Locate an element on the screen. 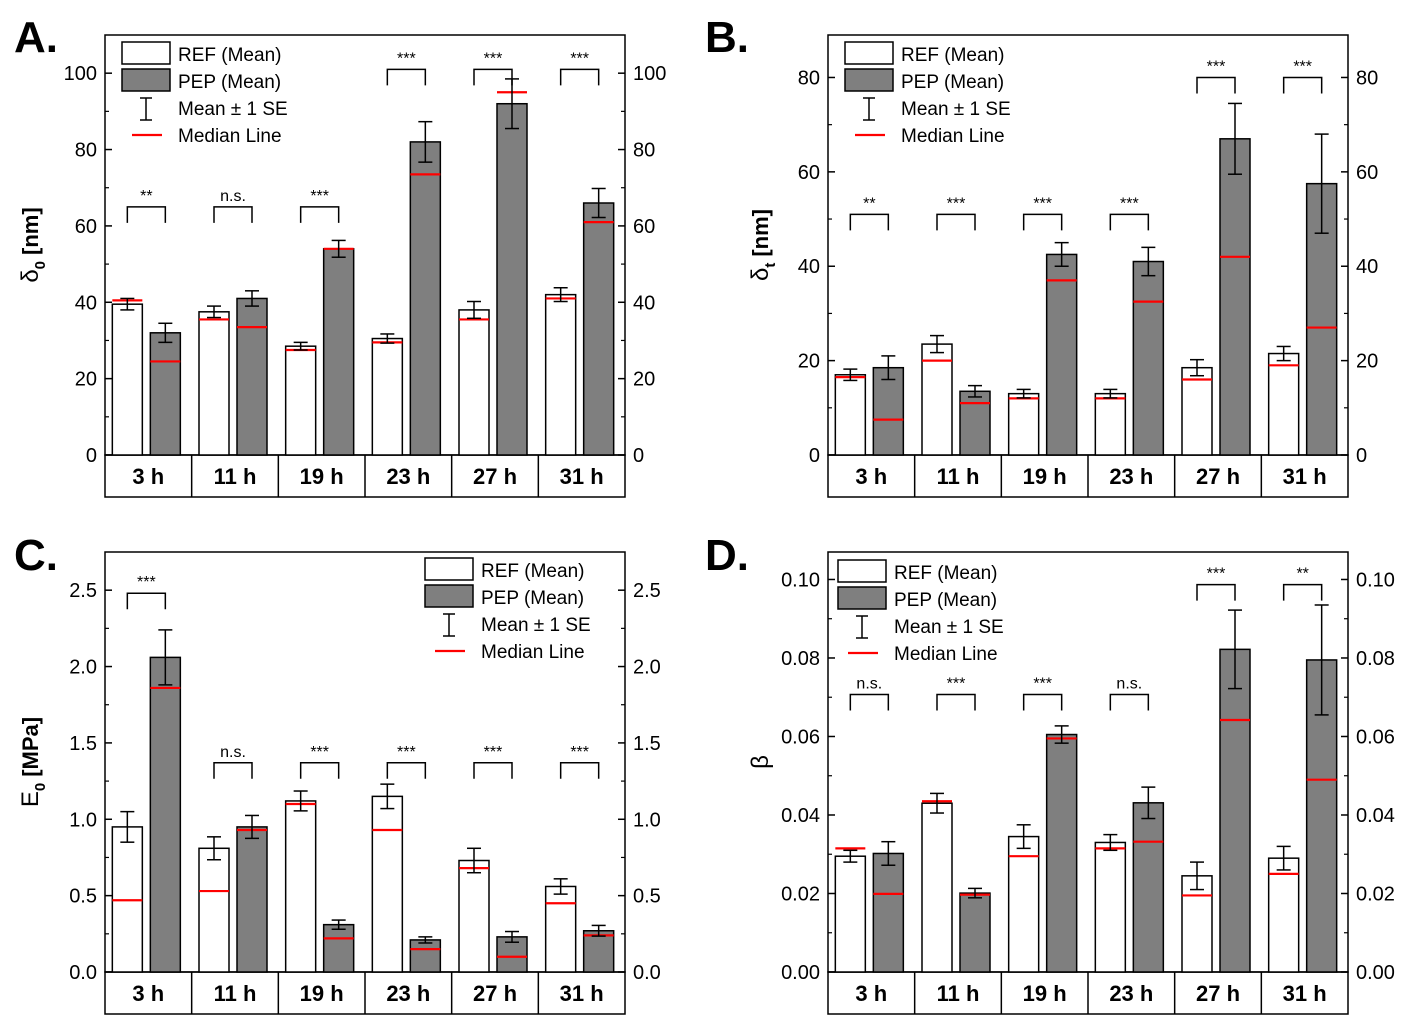  y-tick-label-right: 0.06 is located at coordinates (1375, 737).